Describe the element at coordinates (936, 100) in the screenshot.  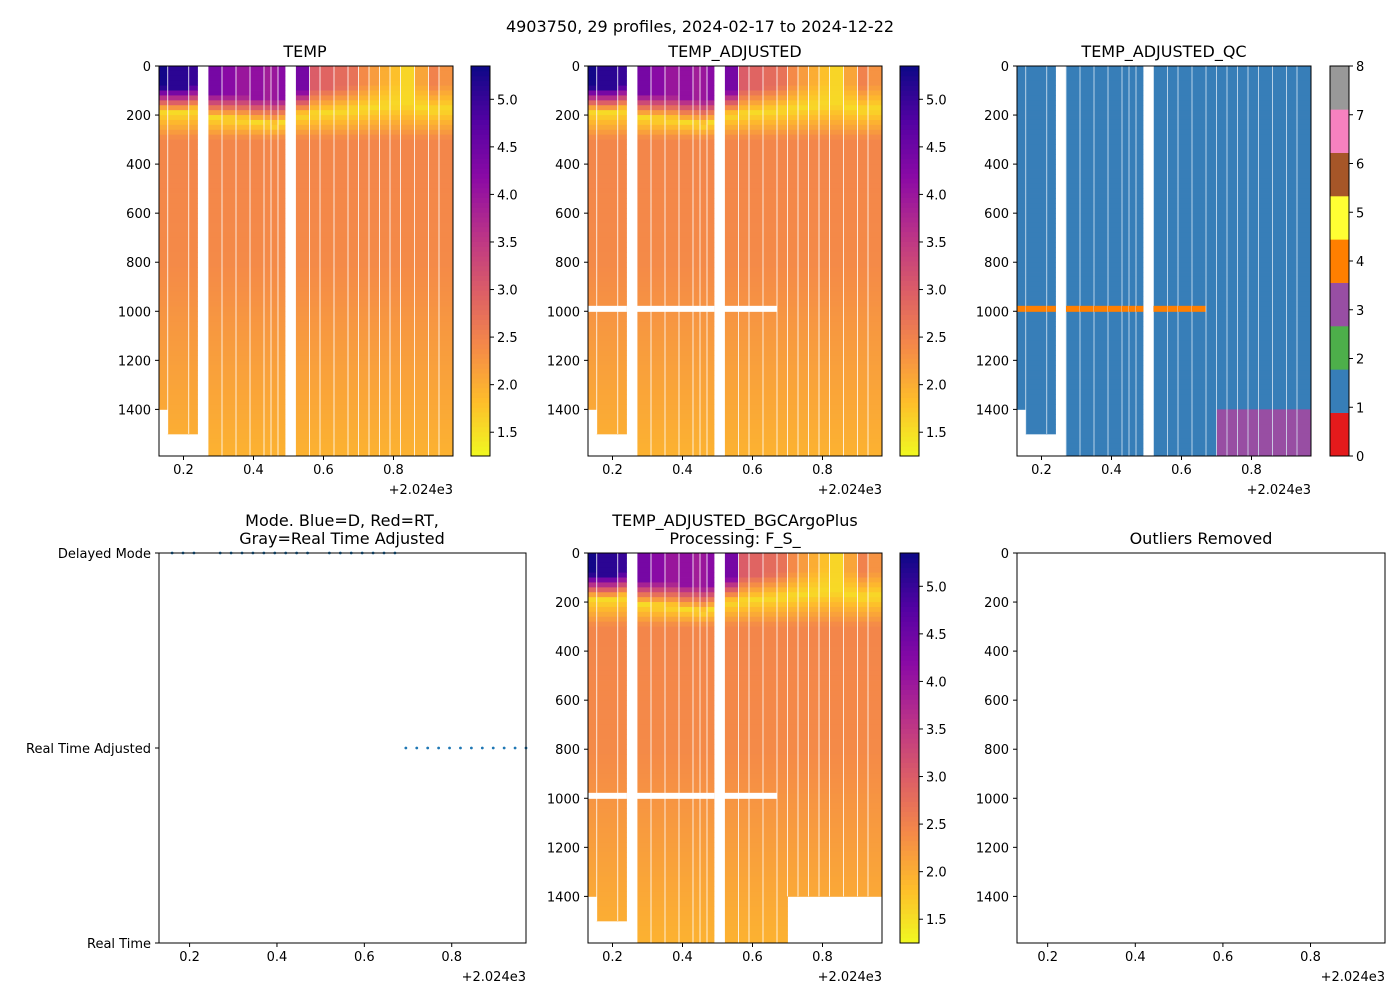
I see `colorbar-tick-label: 5.0` at that location.